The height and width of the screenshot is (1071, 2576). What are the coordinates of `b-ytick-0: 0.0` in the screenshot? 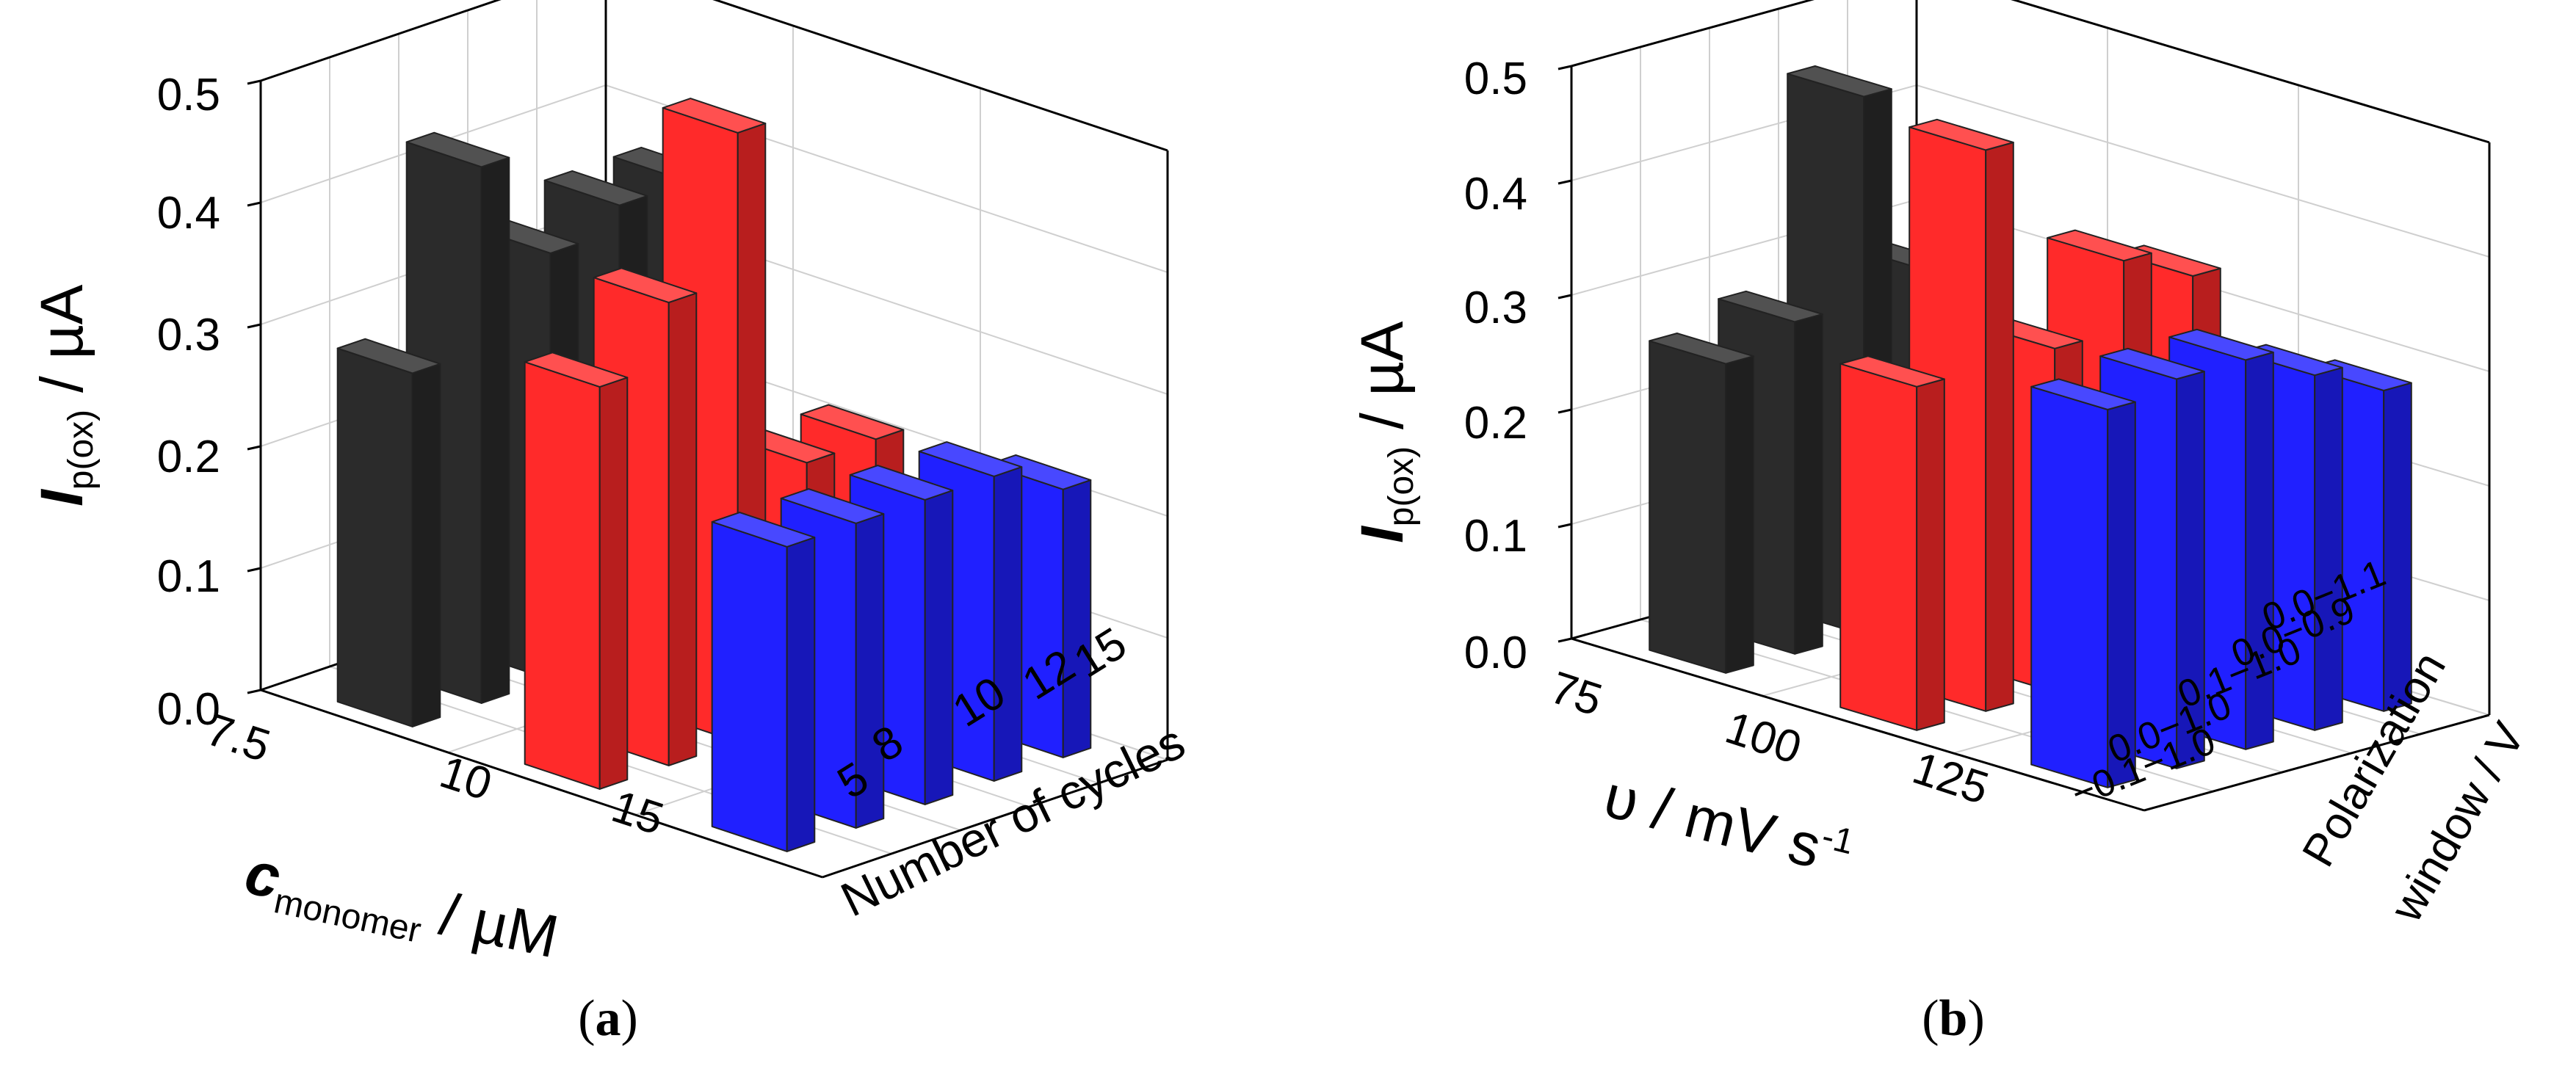 It's located at (1495, 653).